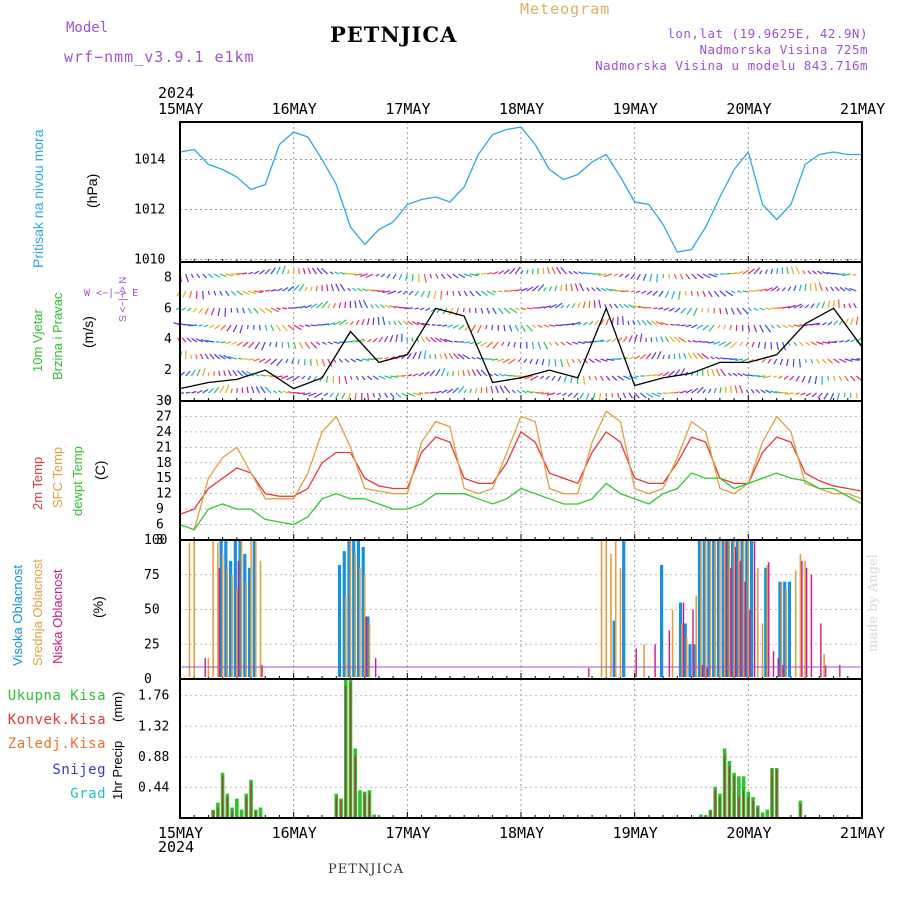 The image size is (900, 900). Describe the element at coordinates (164, 447) in the screenshot. I see `temp-tick-label: 21` at that location.